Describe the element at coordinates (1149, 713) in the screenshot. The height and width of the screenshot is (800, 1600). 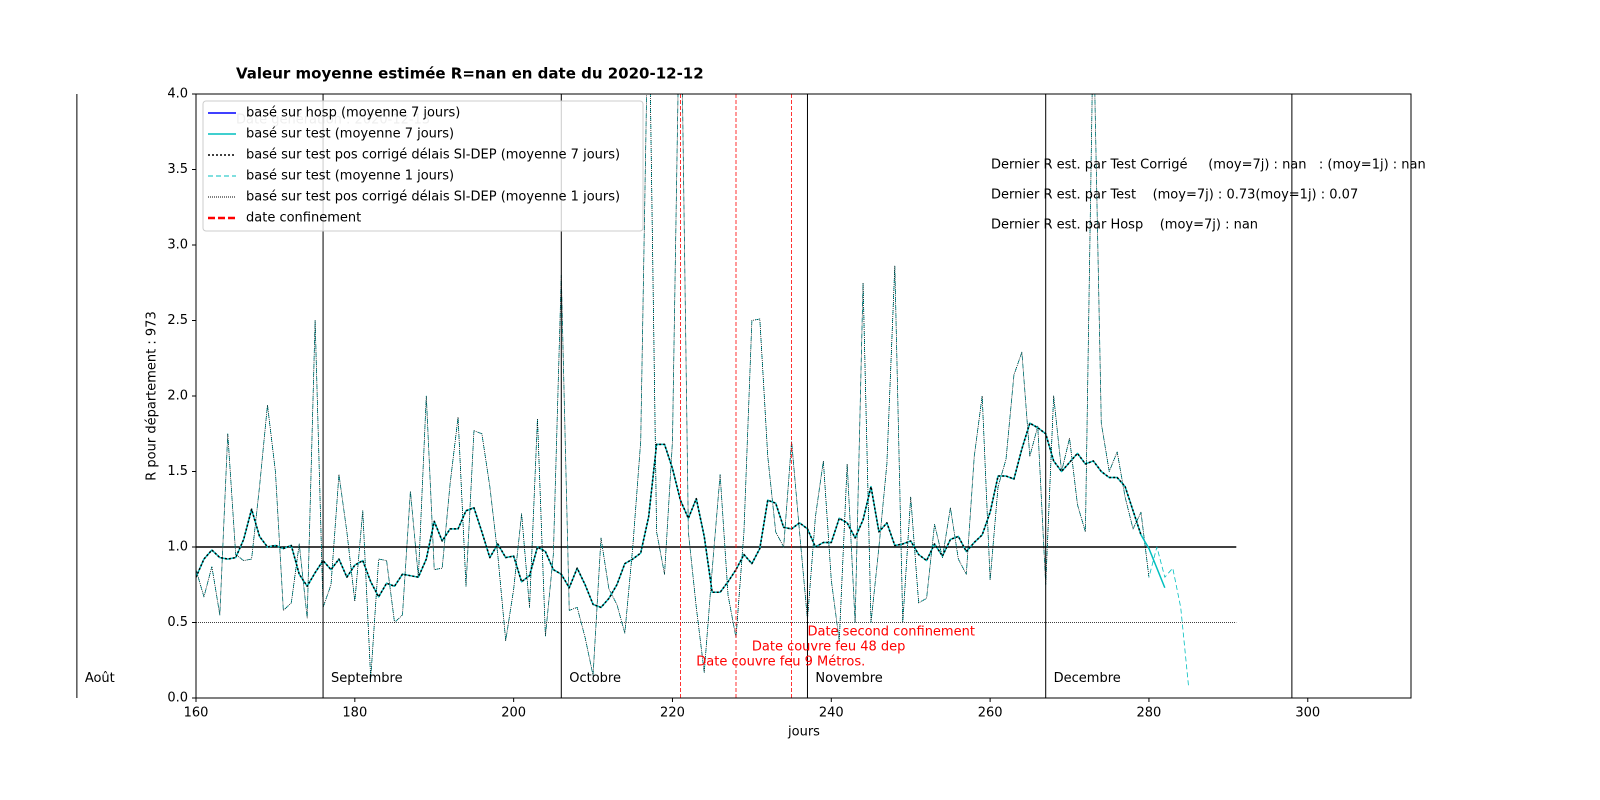
I see `x-tick-label: 280` at that location.